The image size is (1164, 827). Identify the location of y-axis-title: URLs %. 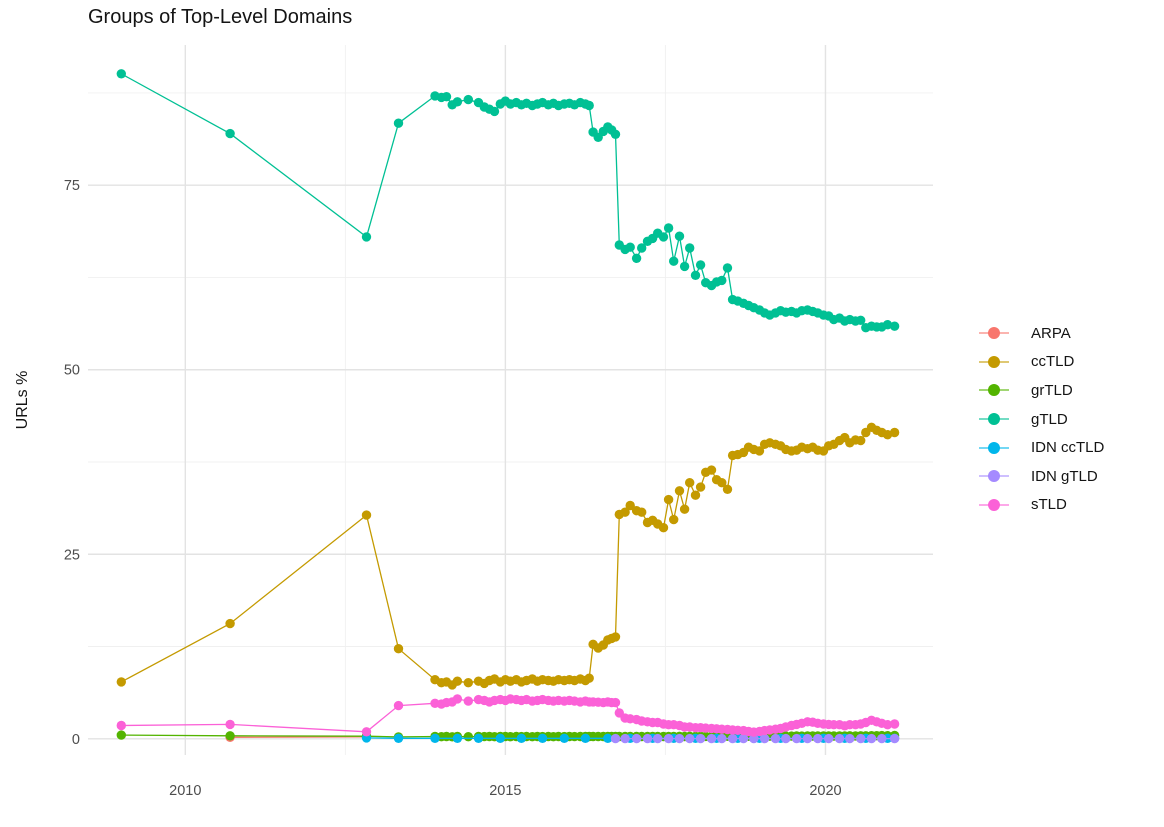
(22, 400).